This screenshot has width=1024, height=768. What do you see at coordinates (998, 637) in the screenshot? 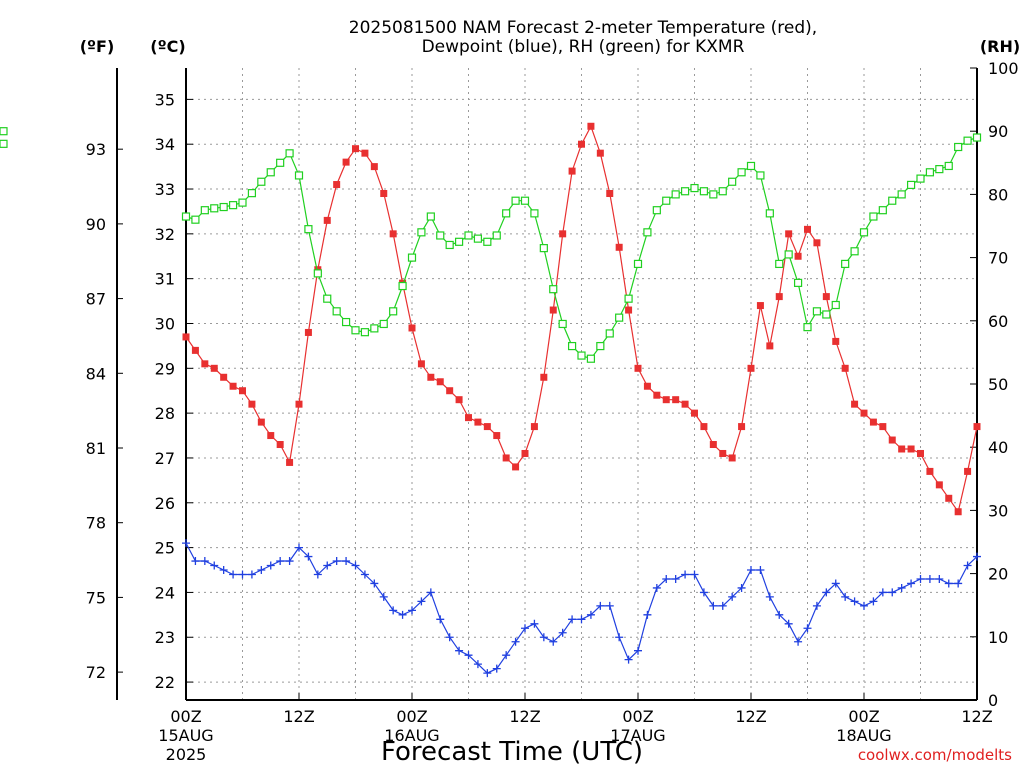
I see `rh-tick-label: 10` at bounding box center [998, 637].